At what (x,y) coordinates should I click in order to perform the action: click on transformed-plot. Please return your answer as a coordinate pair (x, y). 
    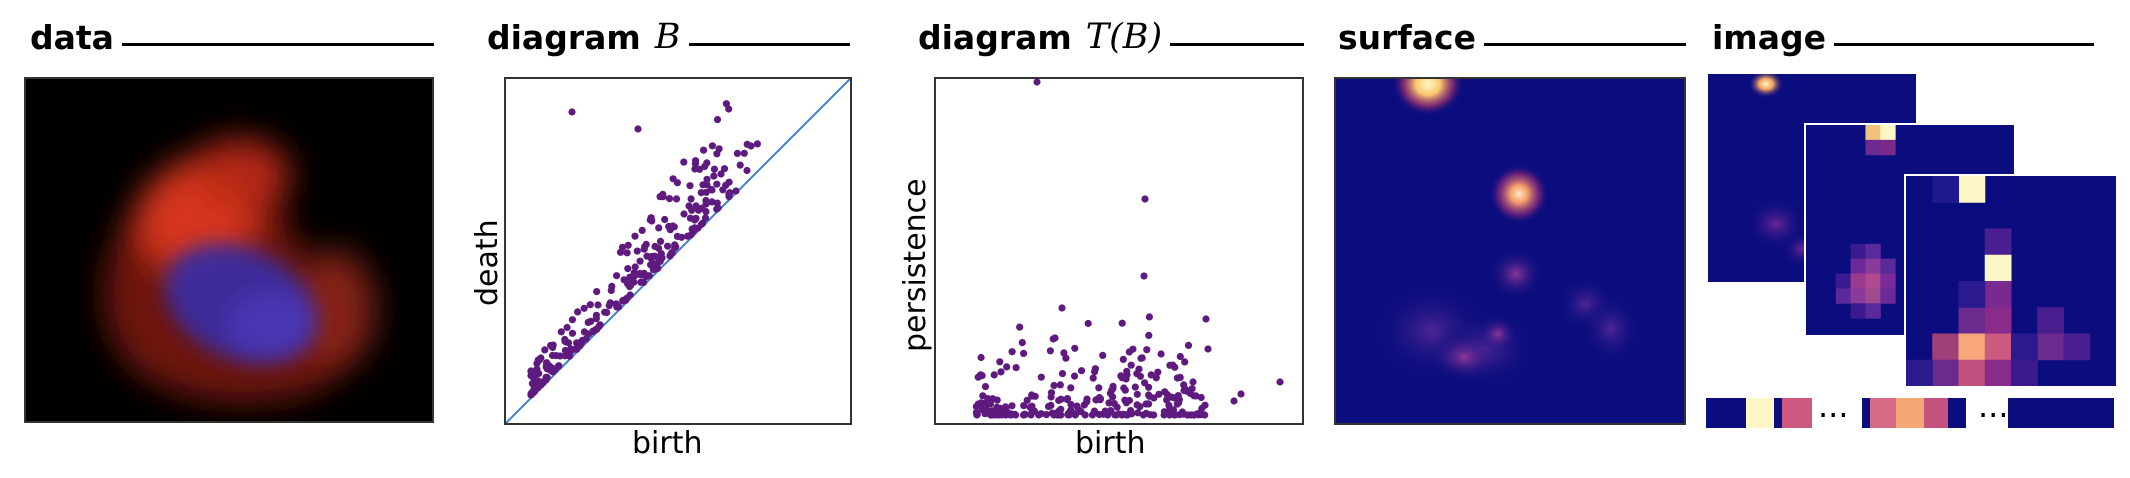
    Looking at the image, I should click on (1119, 251).